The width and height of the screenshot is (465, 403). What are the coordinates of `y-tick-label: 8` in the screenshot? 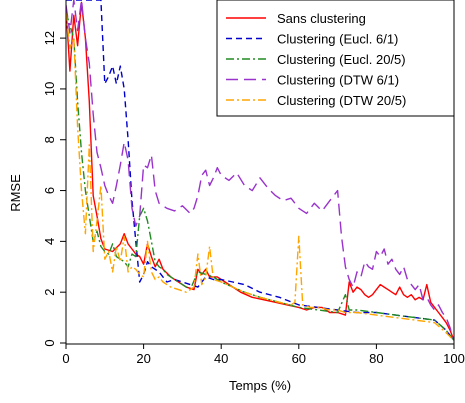 It's located at (49, 139).